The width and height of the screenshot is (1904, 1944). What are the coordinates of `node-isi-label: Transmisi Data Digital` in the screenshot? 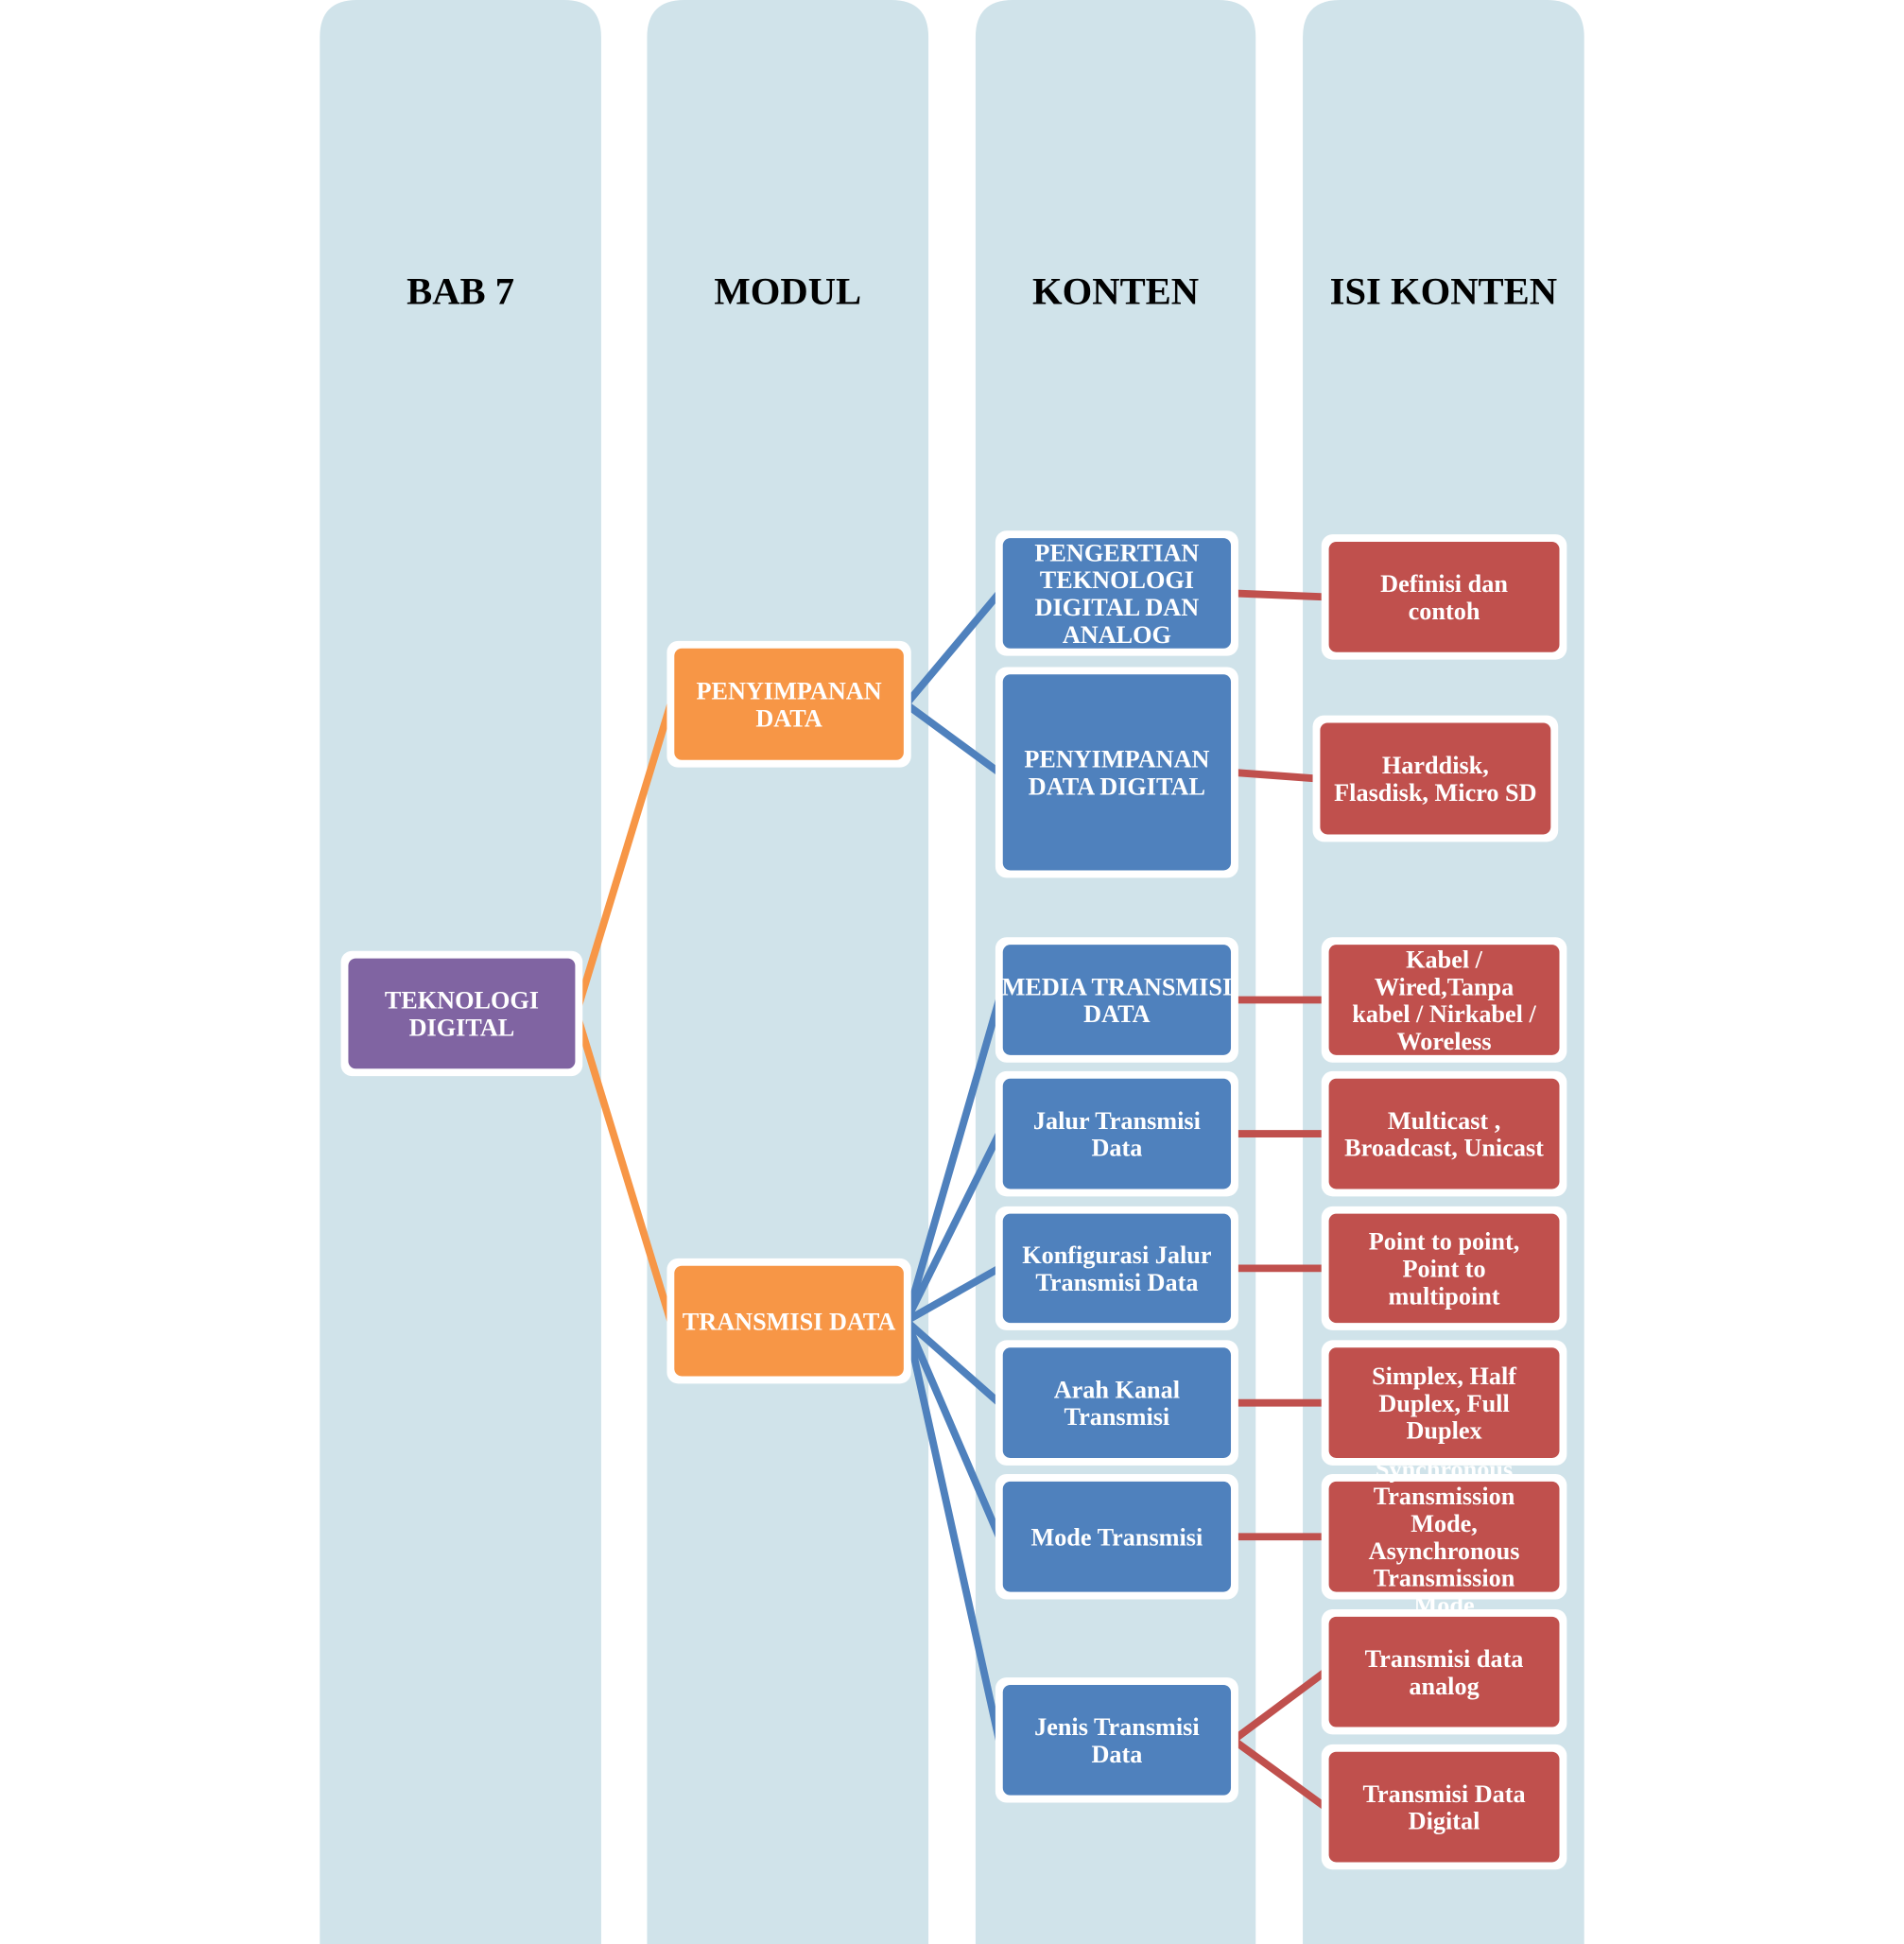 It's located at (1444, 1807).